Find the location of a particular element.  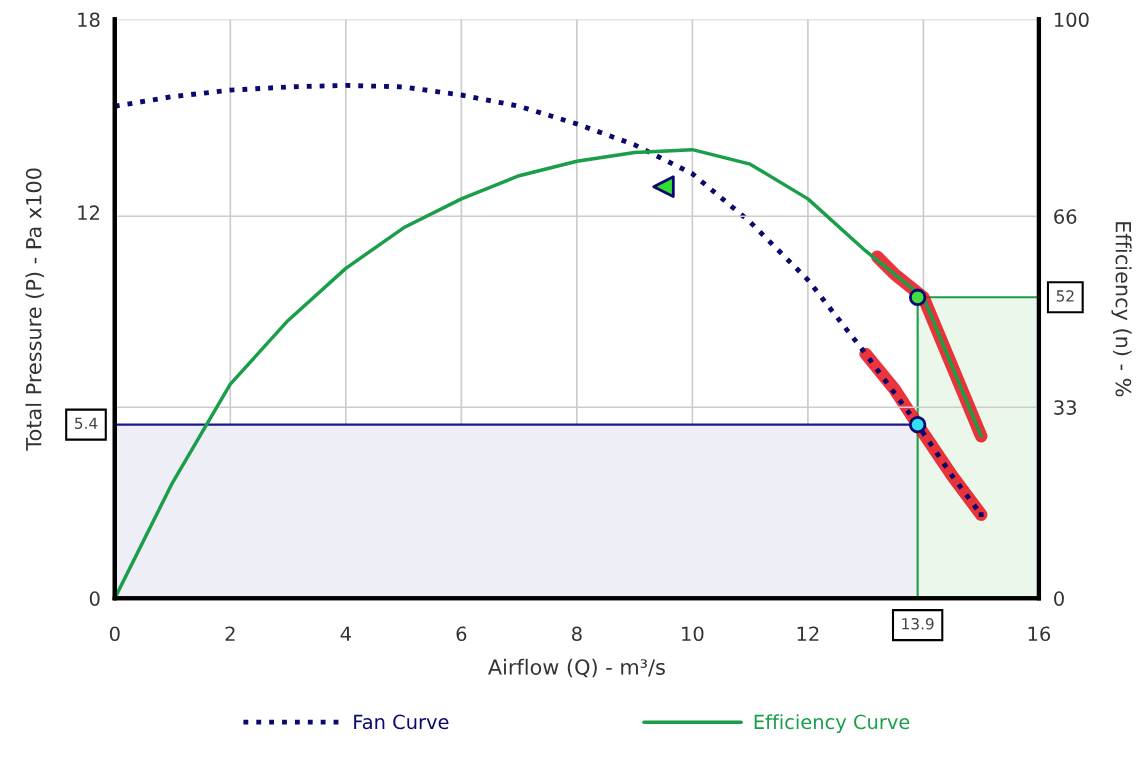

y2-tick-label: 66 is located at coordinates (1065, 216).